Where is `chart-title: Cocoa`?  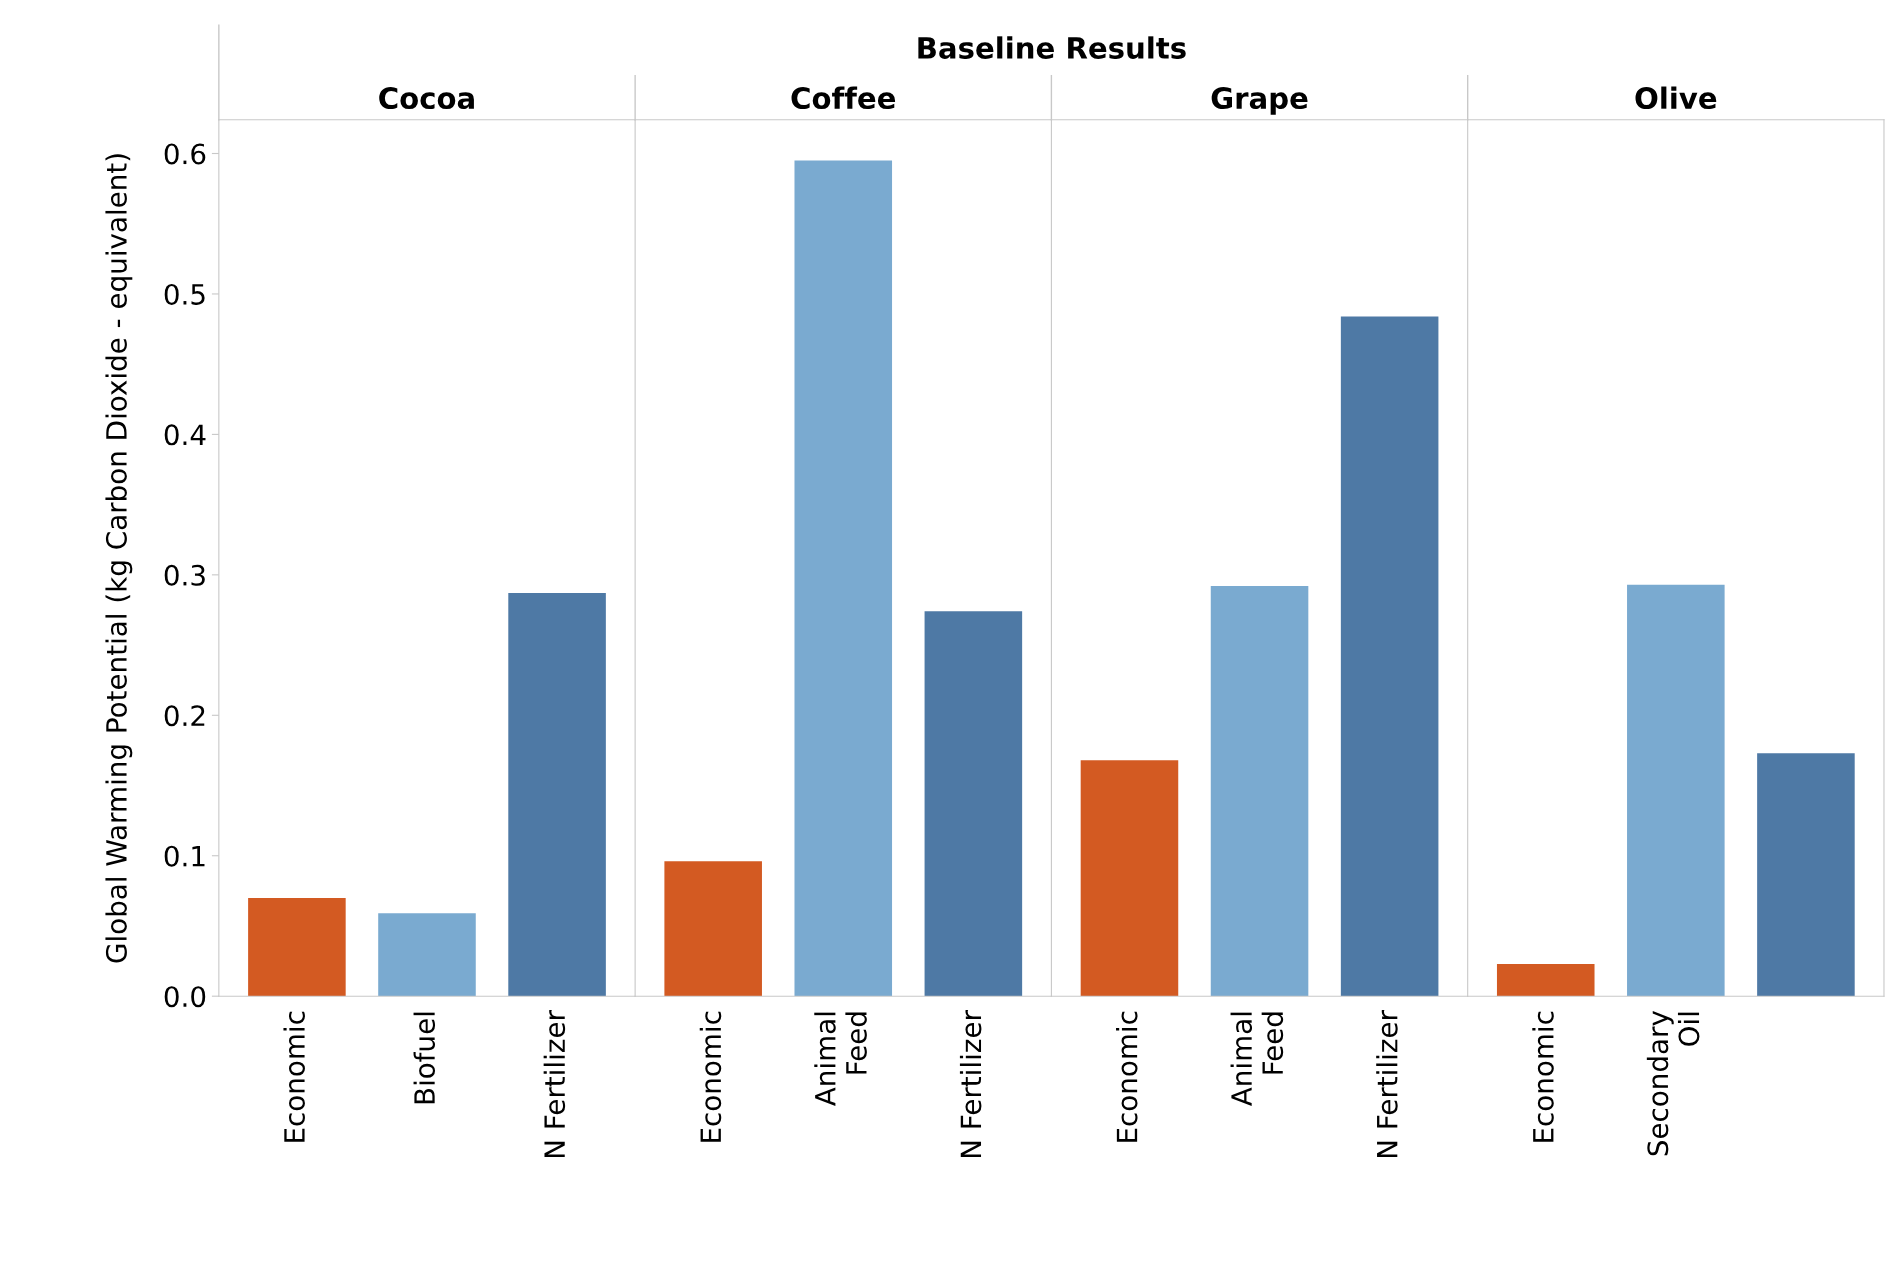
chart-title: Cocoa is located at coordinates (426, 98).